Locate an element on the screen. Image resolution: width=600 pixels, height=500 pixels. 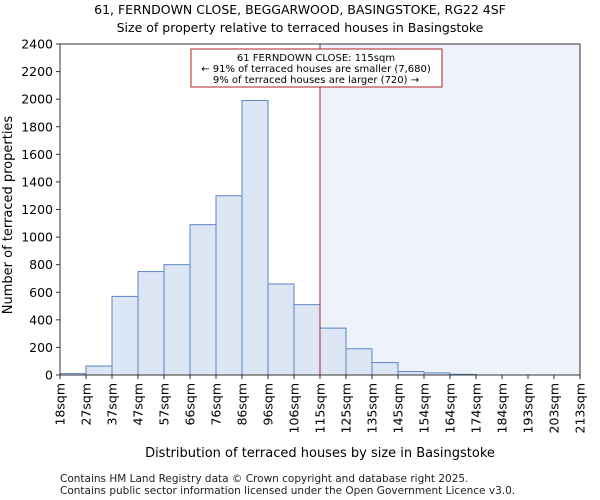
bar-125sqm is located at coordinates (359, 362).